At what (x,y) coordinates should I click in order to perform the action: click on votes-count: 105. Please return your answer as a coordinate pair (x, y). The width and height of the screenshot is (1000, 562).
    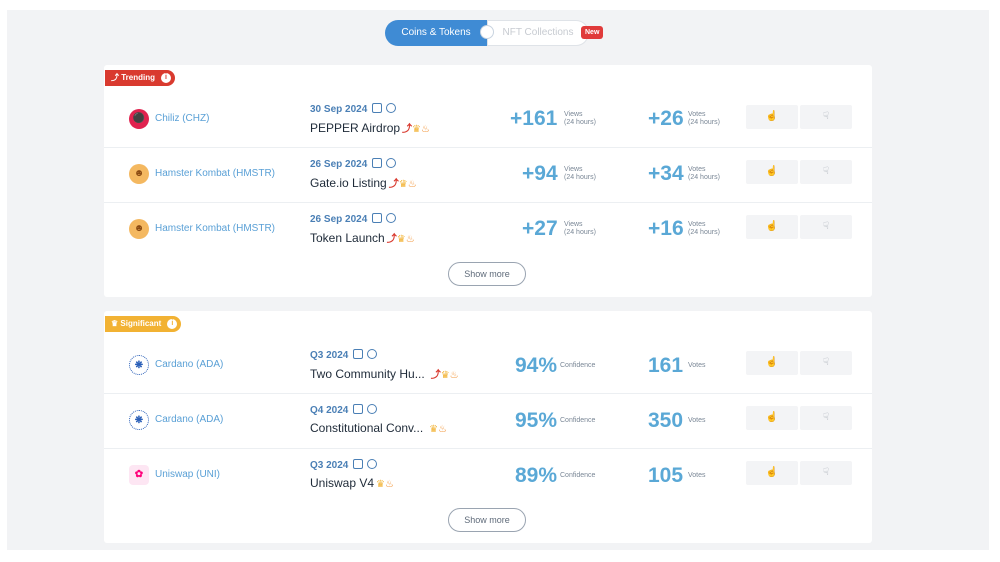
    Looking at the image, I should click on (666, 475).